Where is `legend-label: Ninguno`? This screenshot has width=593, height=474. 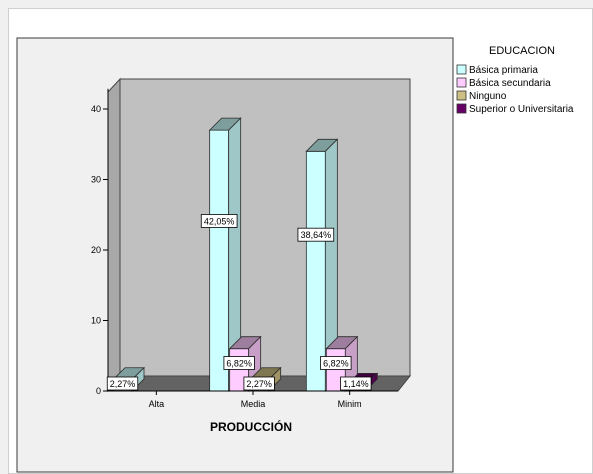
legend-label: Ninguno is located at coordinates (488, 96).